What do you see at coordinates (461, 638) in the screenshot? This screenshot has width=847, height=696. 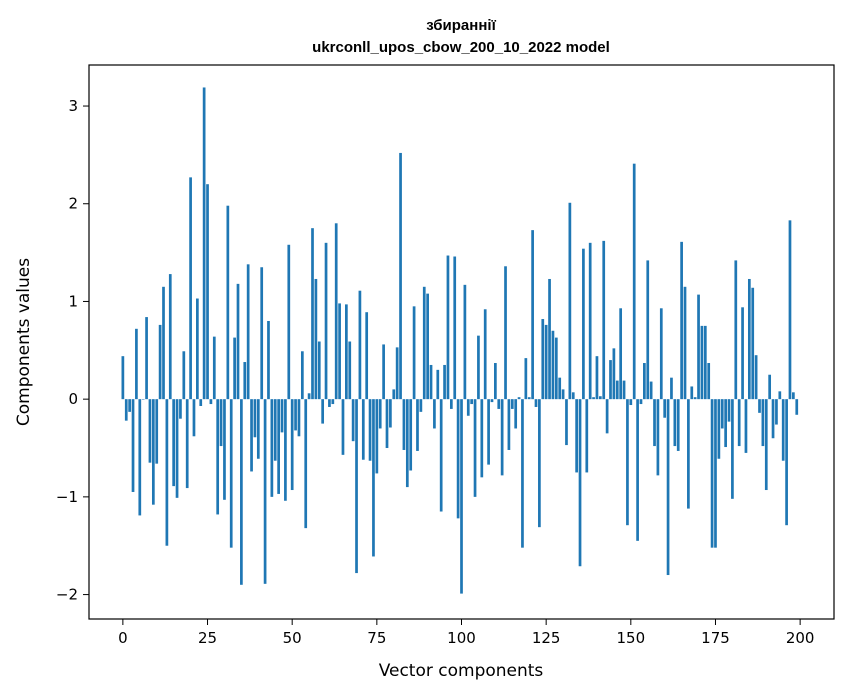 I see `x-tick-label: 100` at bounding box center [461, 638].